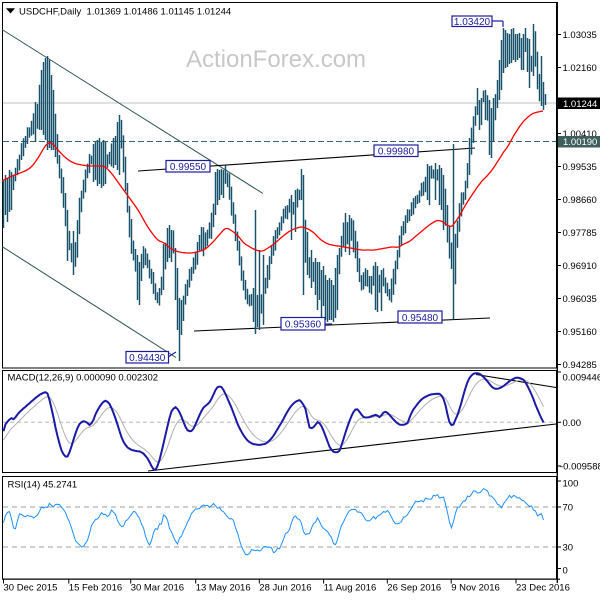 This screenshot has height=600, width=600. Describe the element at coordinates (472, 22) in the screenshot. I see `svg-text: 1.03420` at that location.